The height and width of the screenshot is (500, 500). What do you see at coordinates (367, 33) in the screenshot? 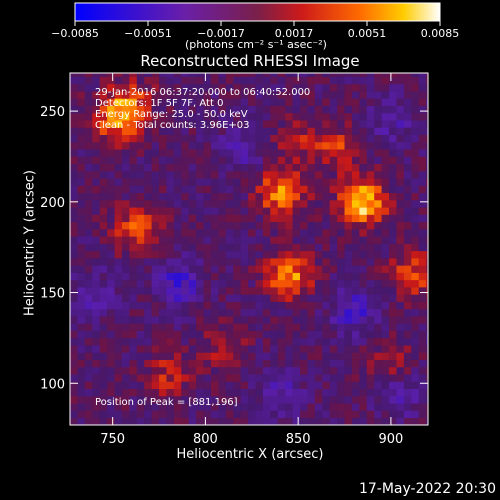
I see `colorbar-tick-label: 0.0051` at bounding box center [367, 33].